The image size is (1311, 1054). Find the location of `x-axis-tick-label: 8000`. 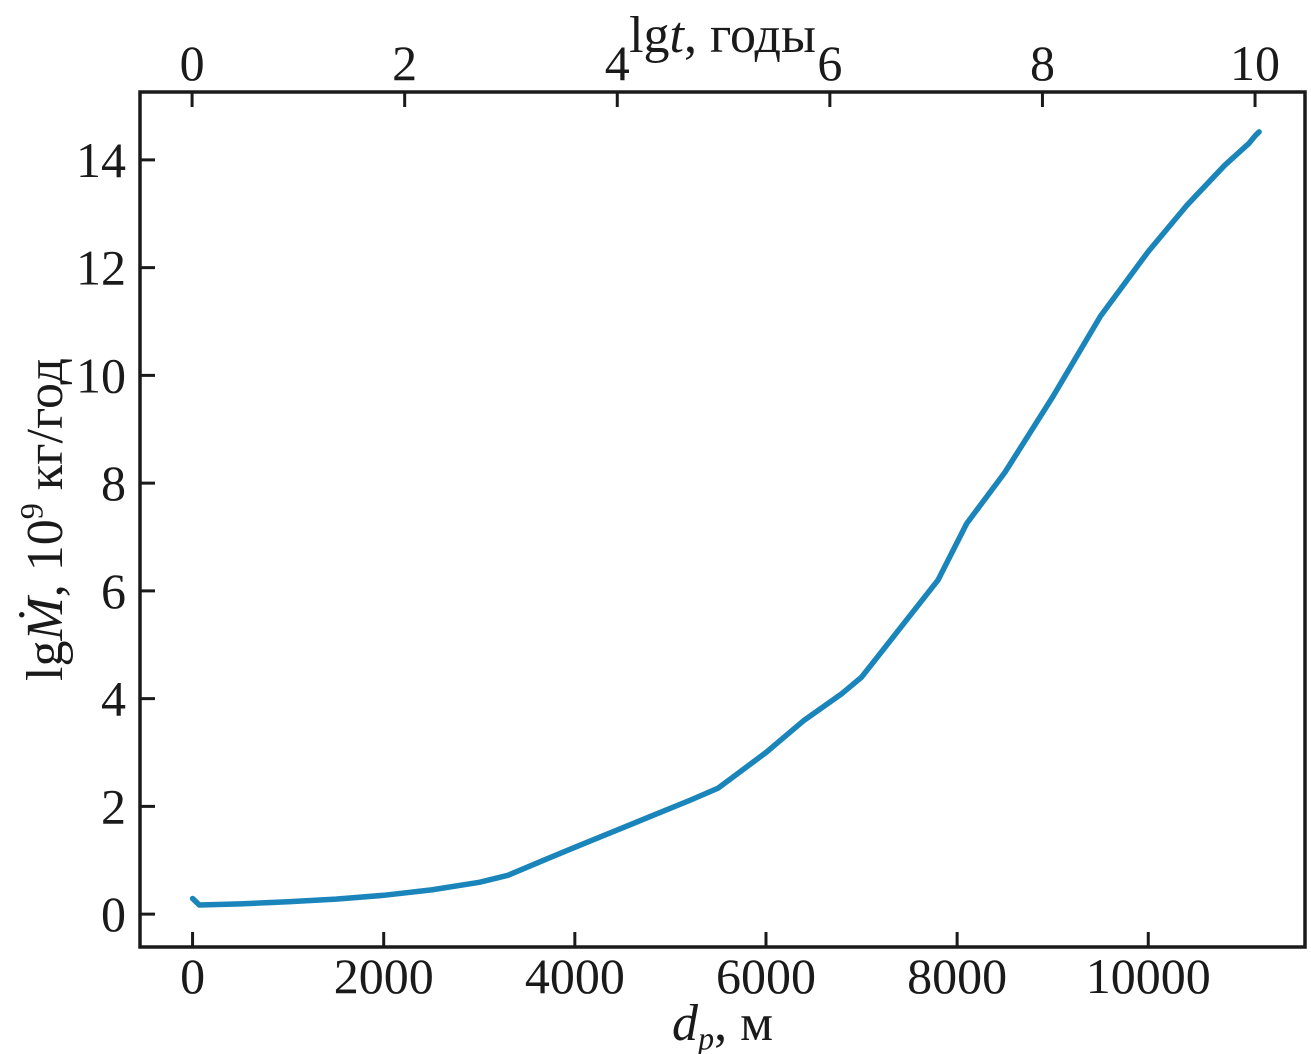

x-axis-tick-label: 8000 is located at coordinates (957, 976).